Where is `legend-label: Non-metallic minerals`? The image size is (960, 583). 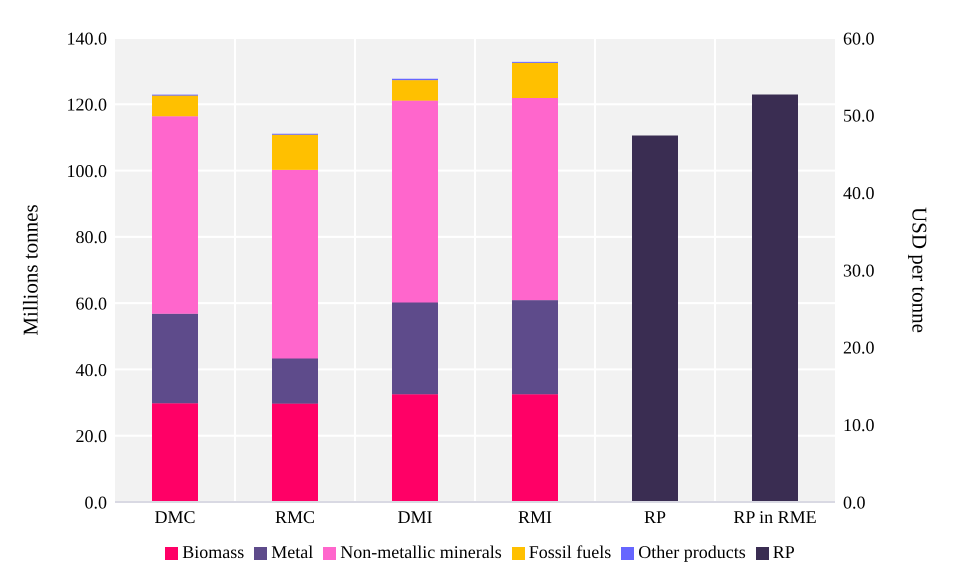 legend-label: Non-metallic minerals is located at coordinates (421, 552).